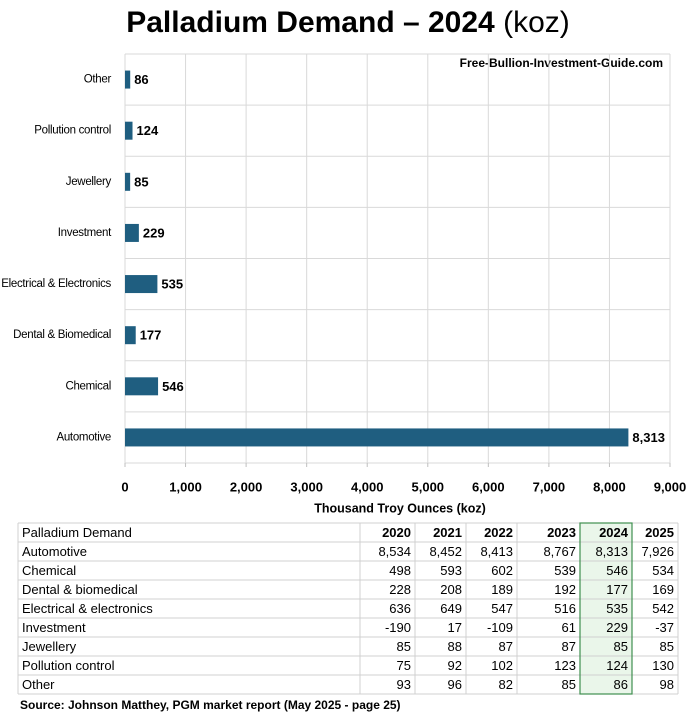 This screenshot has height=717, width=697. Describe the element at coordinates (663, 570) in the screenshot. I see `table-cell: 534` at that location.